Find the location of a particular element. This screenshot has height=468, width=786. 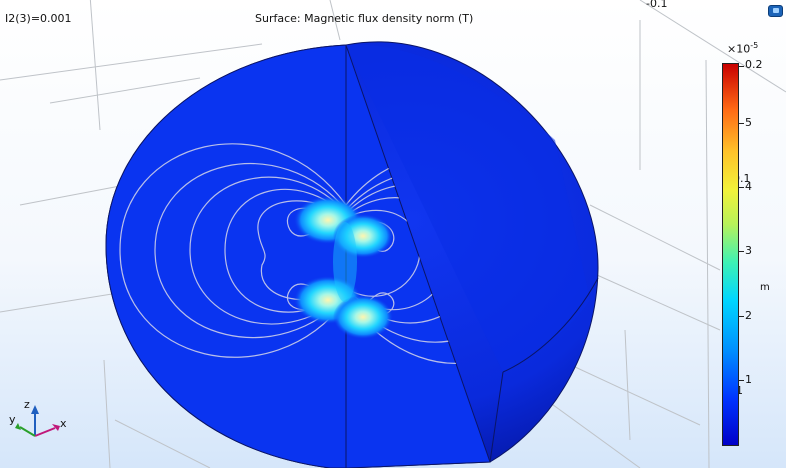

colorbar-tick-label: 3 is located at coordinates (748, 250).